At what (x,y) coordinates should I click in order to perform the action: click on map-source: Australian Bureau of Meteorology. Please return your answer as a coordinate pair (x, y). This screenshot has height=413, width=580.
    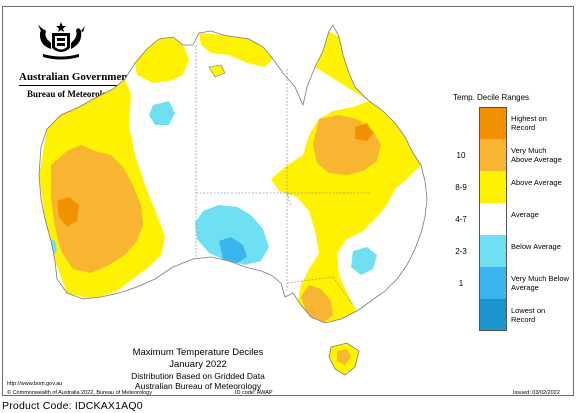
    Looking at the image, I should click on (198, 386).